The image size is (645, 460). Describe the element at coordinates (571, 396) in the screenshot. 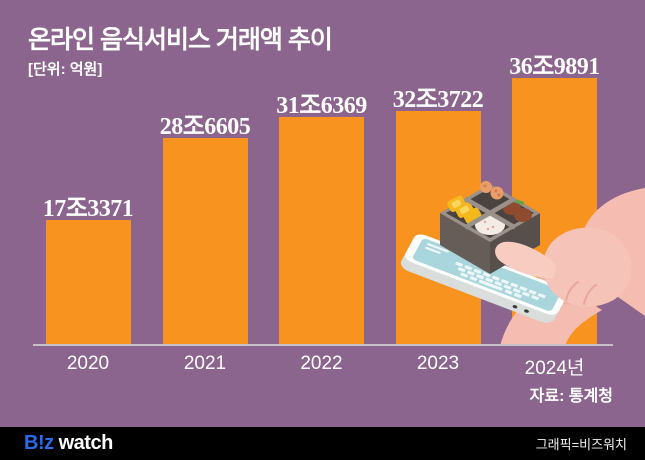

I see `source-label: 자료: 통계청` at that location.